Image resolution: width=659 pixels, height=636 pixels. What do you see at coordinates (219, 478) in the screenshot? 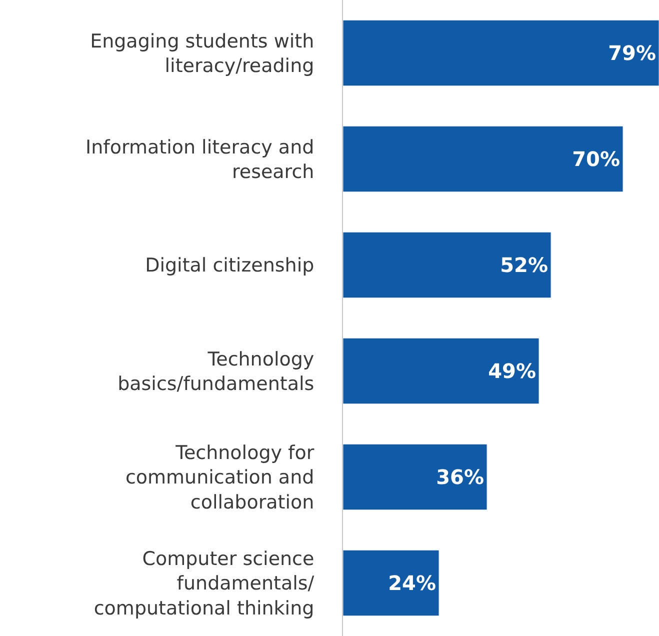
I see `y-tick-label: Technology for communication and collaboration` at bounding box center [219, 478].